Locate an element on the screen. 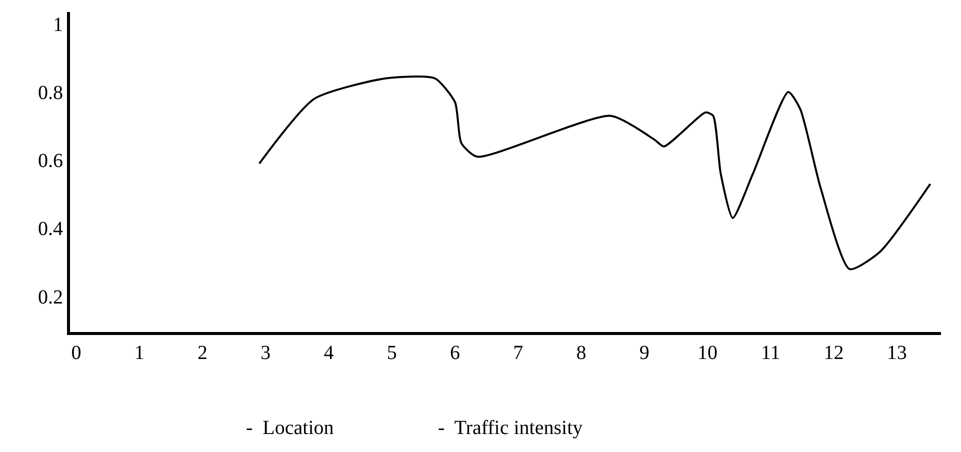  text: - Location is located at coordinates (290, 428).